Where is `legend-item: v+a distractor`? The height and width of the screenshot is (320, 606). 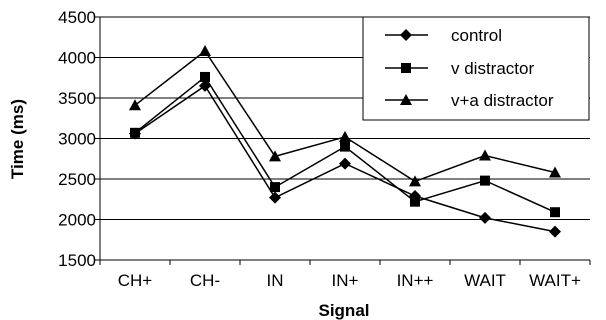 legend-item: v+a distractor is located at coordinates (469, 100).